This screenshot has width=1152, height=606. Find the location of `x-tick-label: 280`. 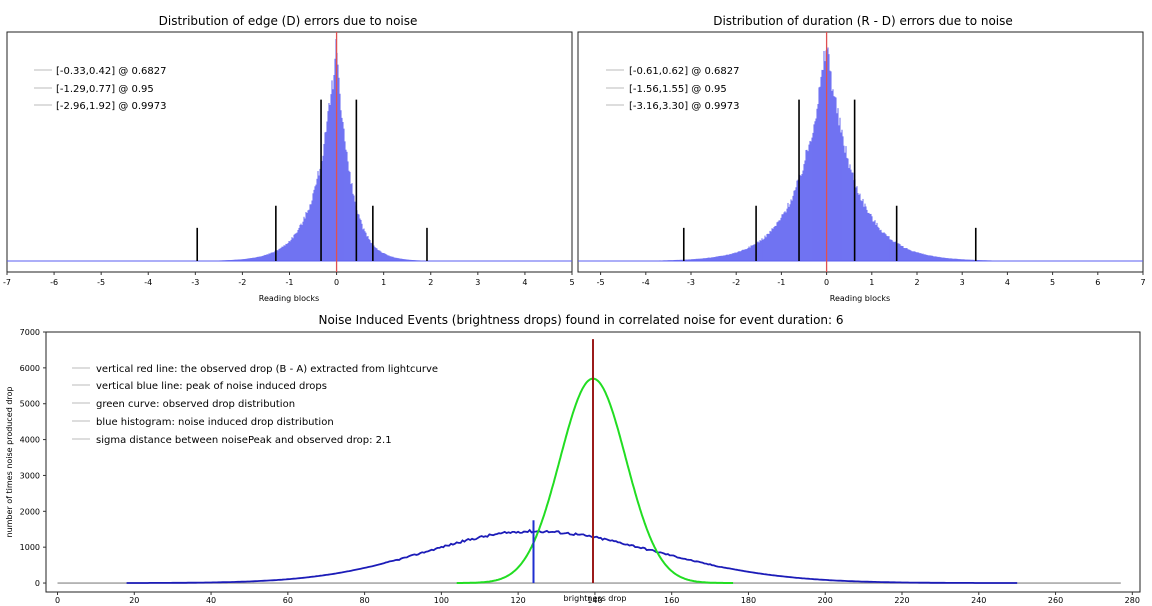

x-tick-label: 280 is located at coordinates (1132, 600).